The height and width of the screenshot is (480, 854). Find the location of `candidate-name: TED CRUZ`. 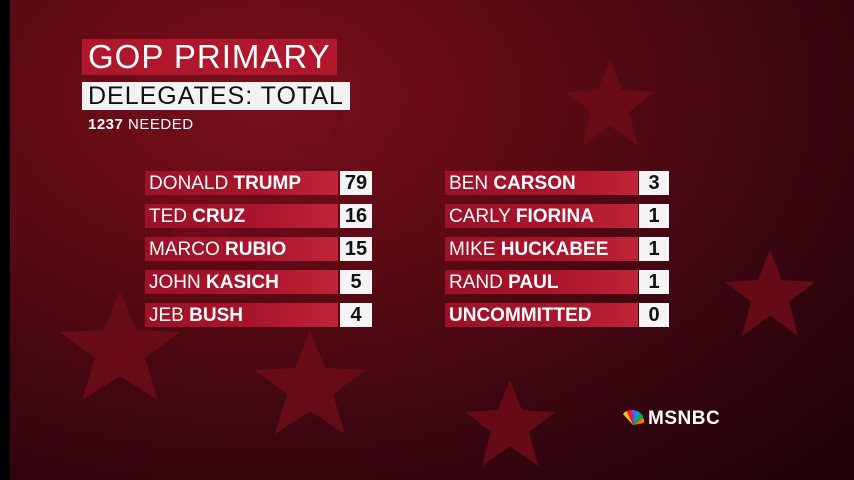

candidate-name: TED CRUZ is located at coordinates (241, 216).